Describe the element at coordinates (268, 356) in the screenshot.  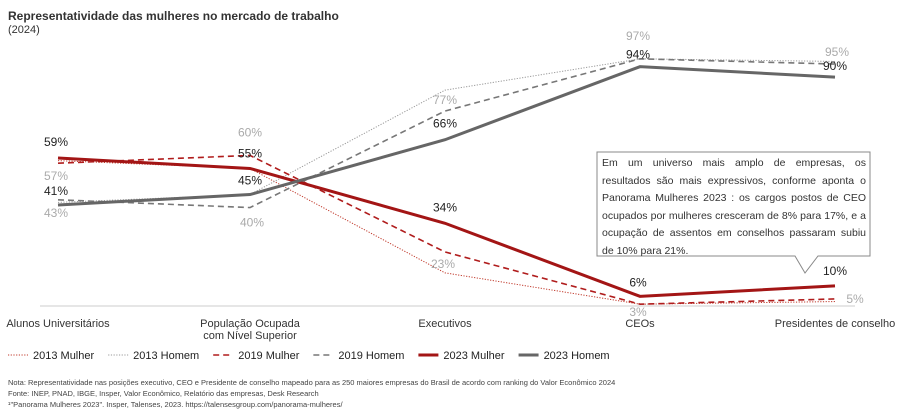
I see `legend-label: 2019 Mulher` at that location.